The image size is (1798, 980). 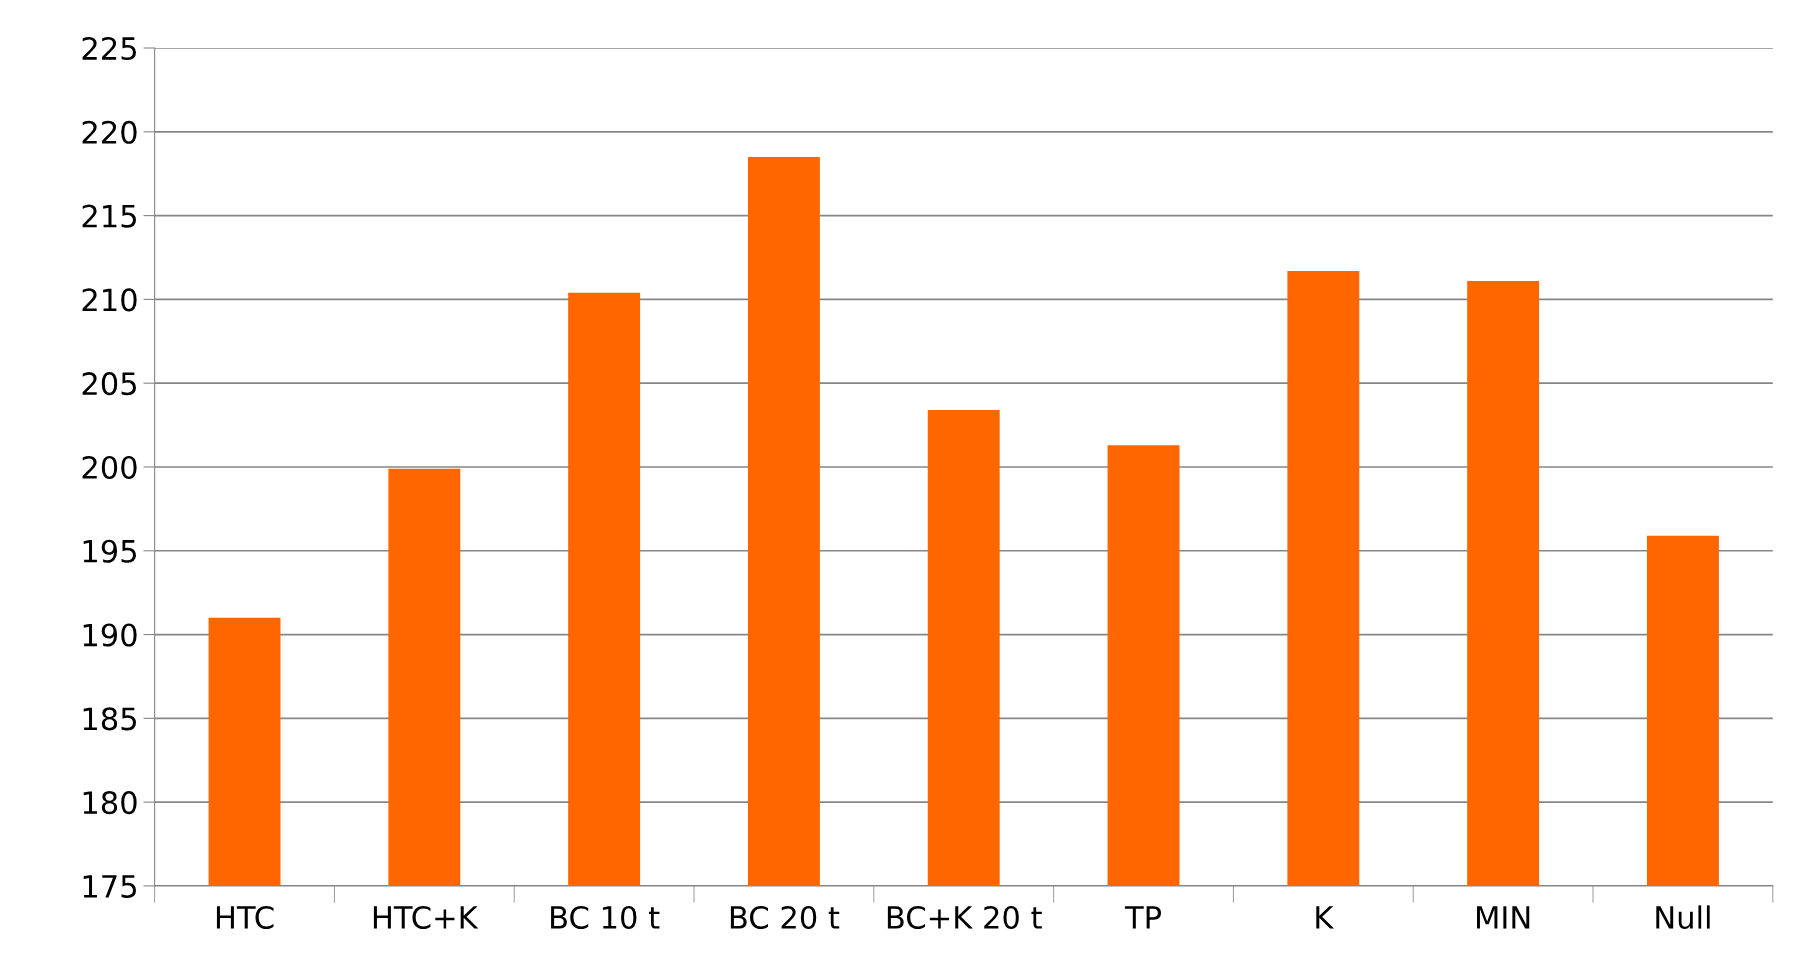 What do you see at coordinates (1683, 917) in the screenshot?
I see `x-tick-label: Null` at bounding box center [1683, 917].